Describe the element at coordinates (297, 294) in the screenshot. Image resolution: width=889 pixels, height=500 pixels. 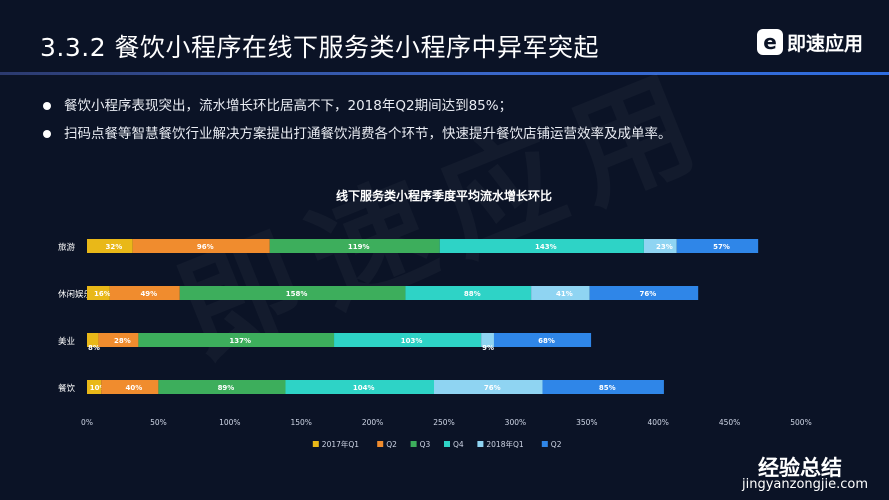
I see `data-label: 158%` at that location.